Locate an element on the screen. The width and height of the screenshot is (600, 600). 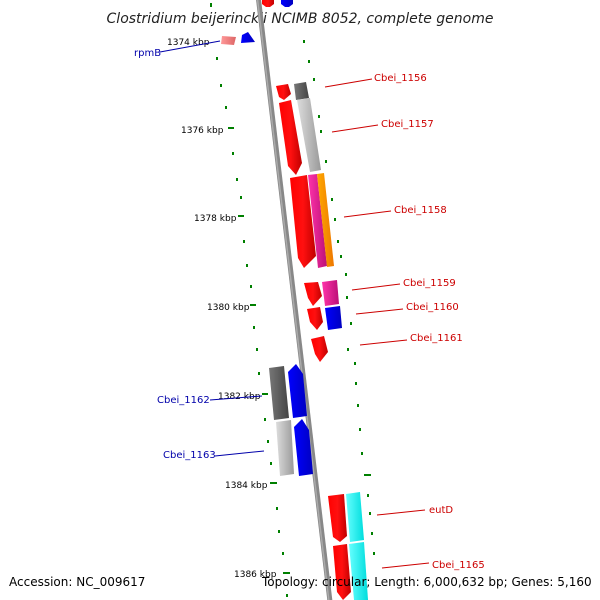
gene-eutD is located at coordinates (346, 517).